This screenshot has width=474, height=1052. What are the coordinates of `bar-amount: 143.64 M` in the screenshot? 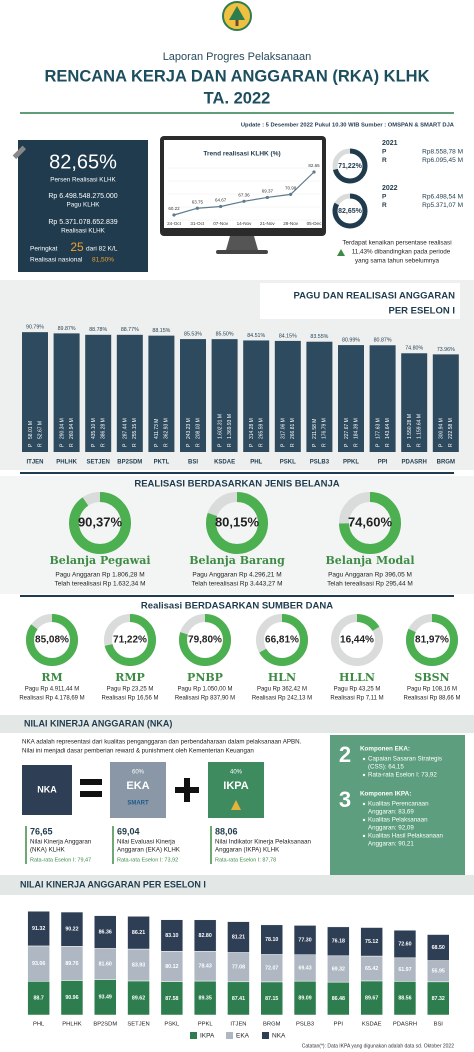 It's located at (388, 428).